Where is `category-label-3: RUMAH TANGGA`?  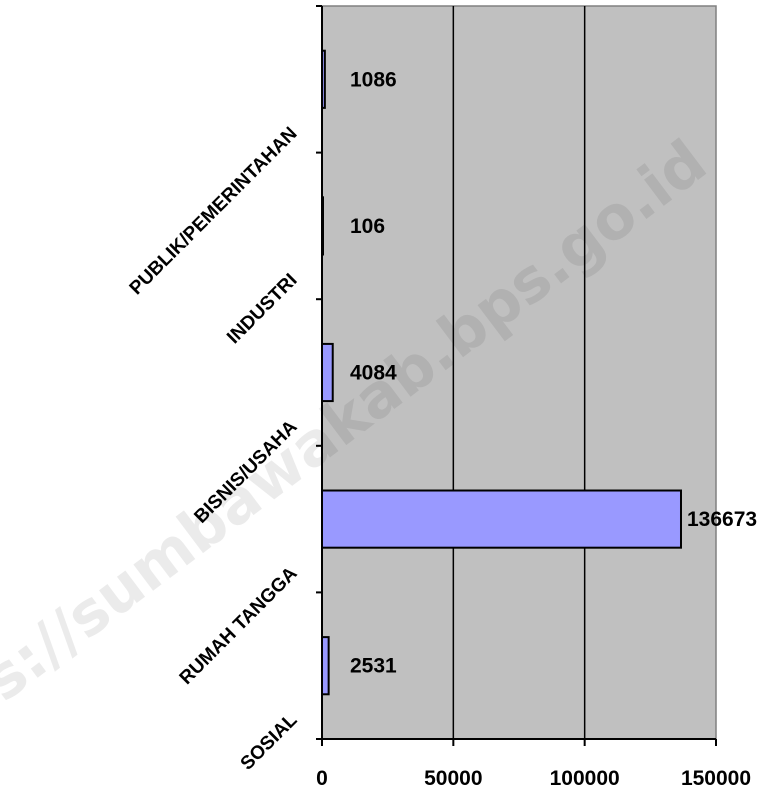 category-label-3: RUMAH TANGGA is located at coordinates (239, 626).